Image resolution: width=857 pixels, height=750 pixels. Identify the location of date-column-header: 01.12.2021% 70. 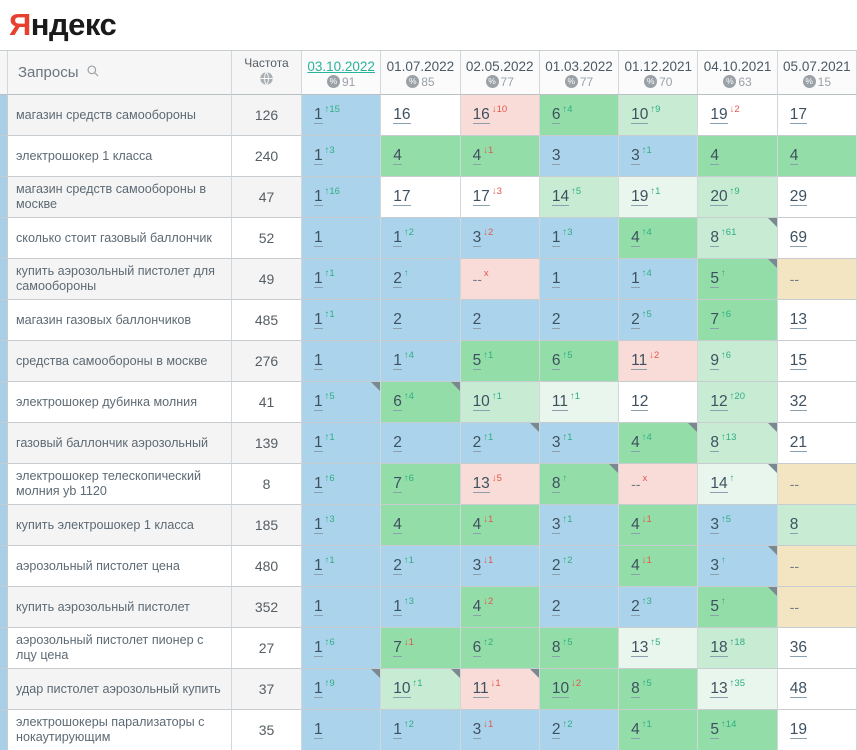
(659, 73).